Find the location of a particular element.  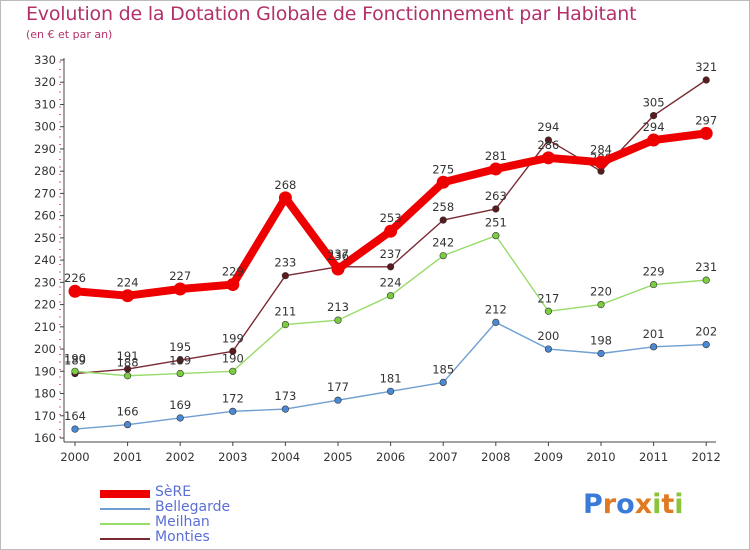

logo-letter: x is located at coordinates (643, 504).